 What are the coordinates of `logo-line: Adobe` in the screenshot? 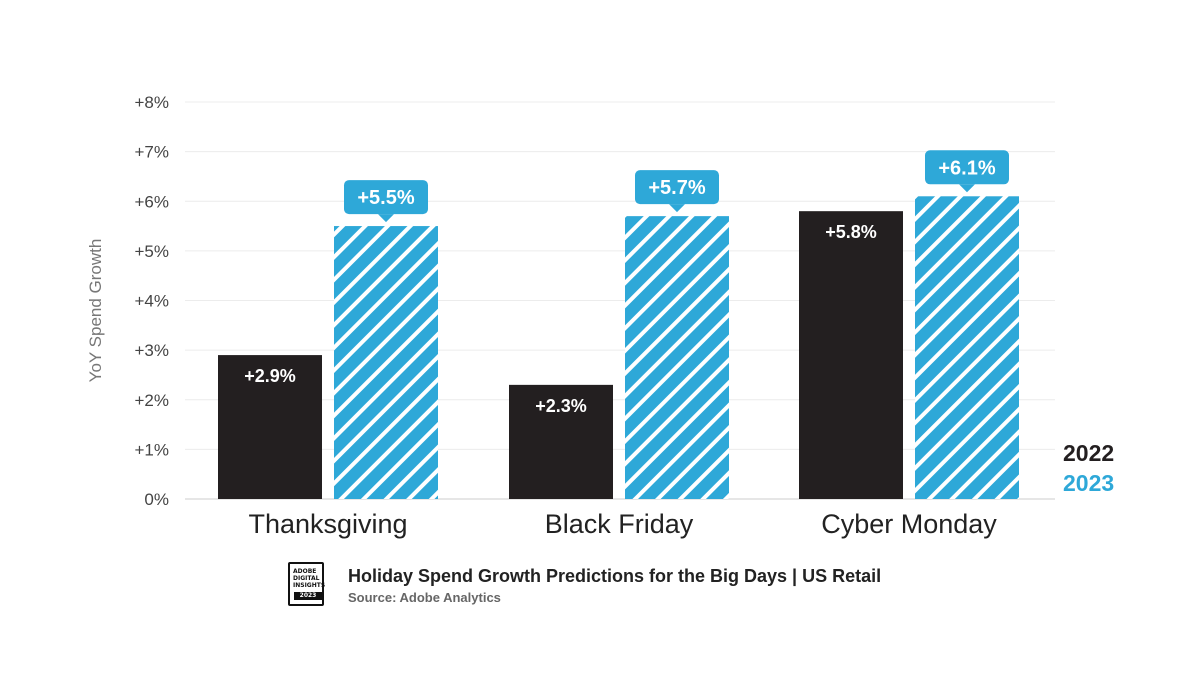 It's located at (305, 571).